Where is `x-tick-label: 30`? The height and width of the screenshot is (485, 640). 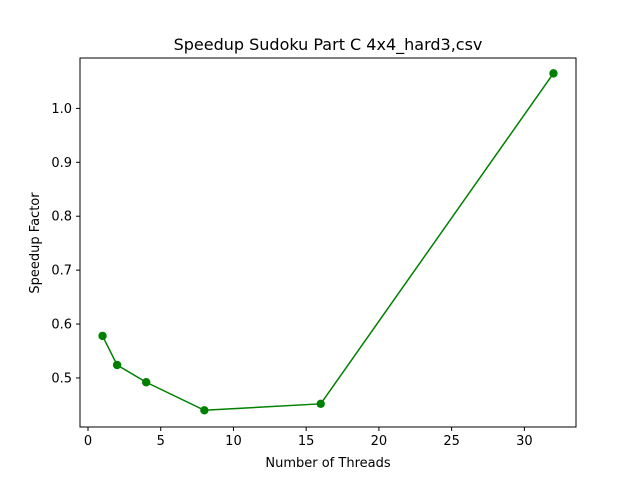 x-tick-label: 30 is located at coordinates (524, 441).